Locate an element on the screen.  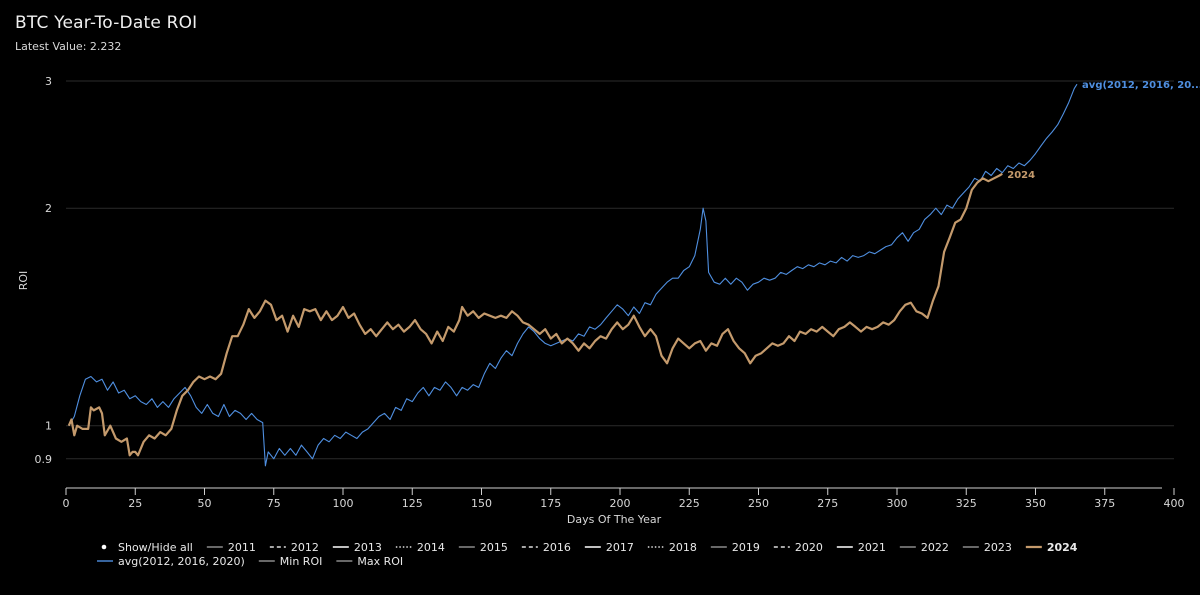
x-tick-label: 200 is located at coordinates (620, 503).